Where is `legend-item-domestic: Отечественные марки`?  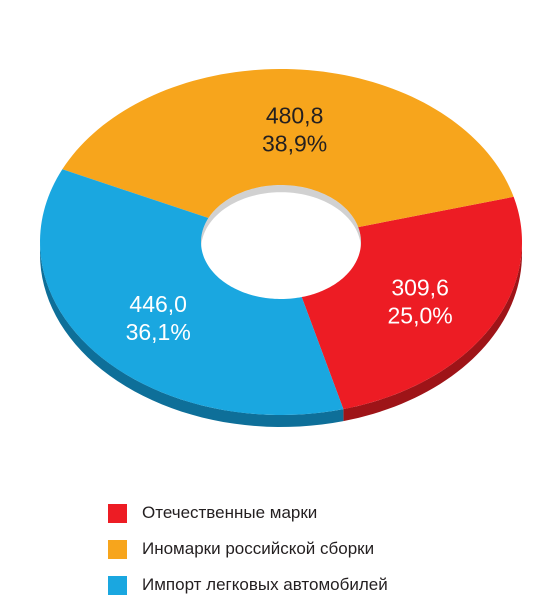 legend-item-domestic: Отечественные марки is located at coordinates (248, 513).